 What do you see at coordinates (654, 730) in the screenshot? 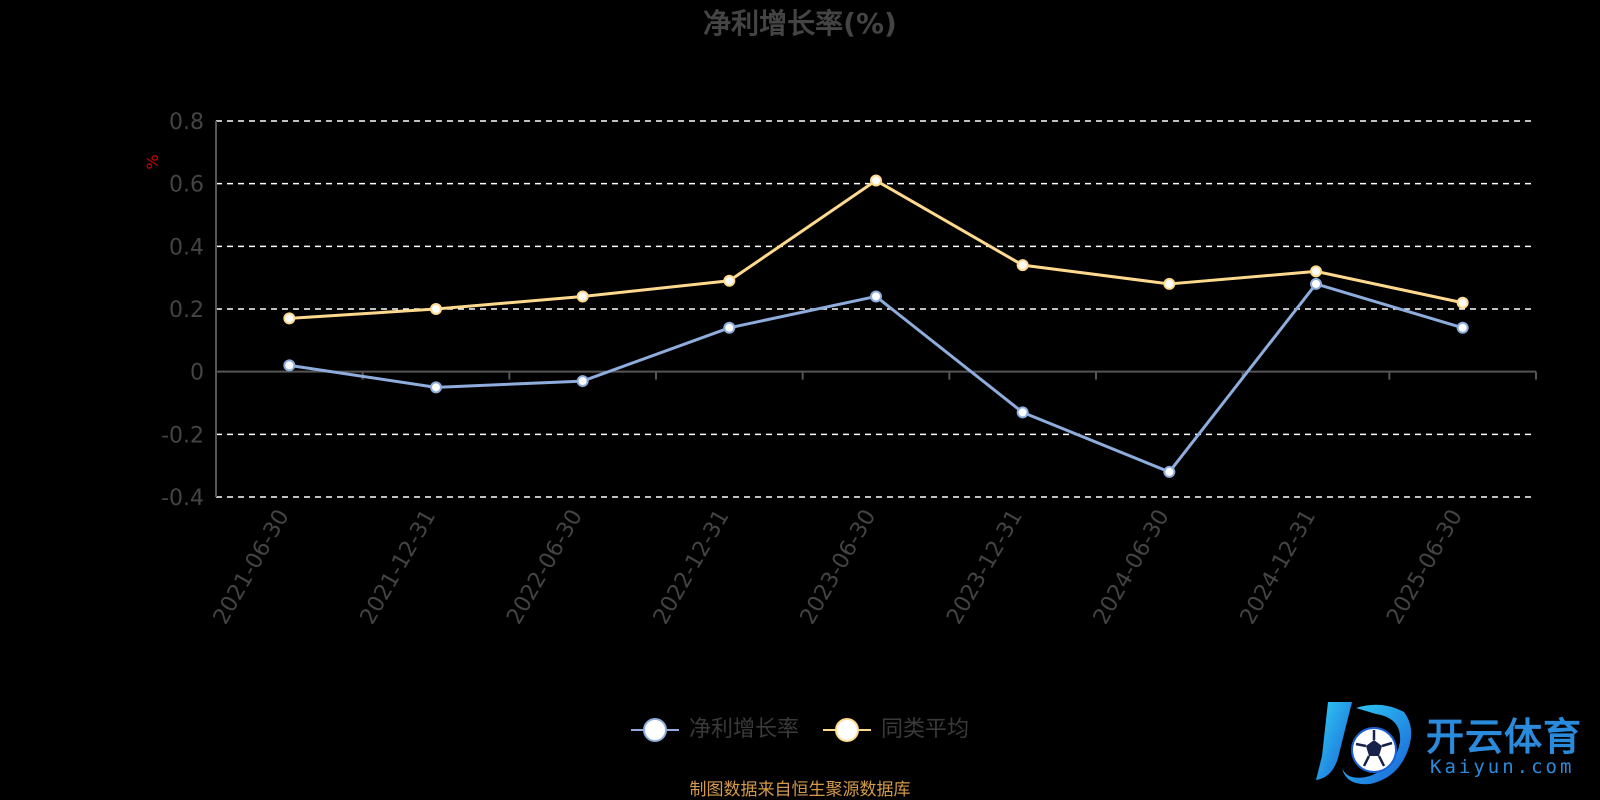
I see `legend-symbol-net-profit-growth-icon` at bounding box center [654, 730].